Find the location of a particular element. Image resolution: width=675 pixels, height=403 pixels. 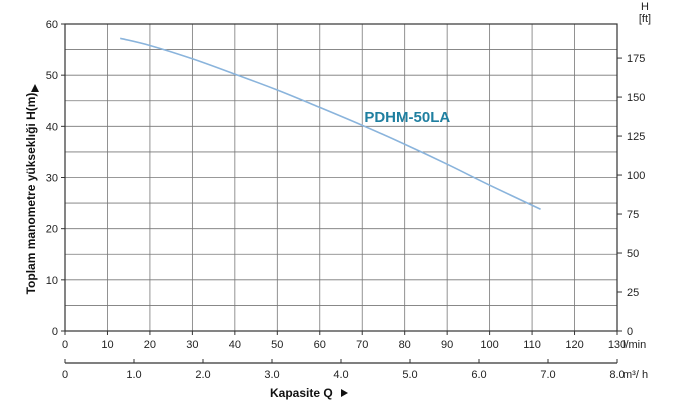

secondary-x-tick-label: 8.0 is located at coordinates (616, 375).